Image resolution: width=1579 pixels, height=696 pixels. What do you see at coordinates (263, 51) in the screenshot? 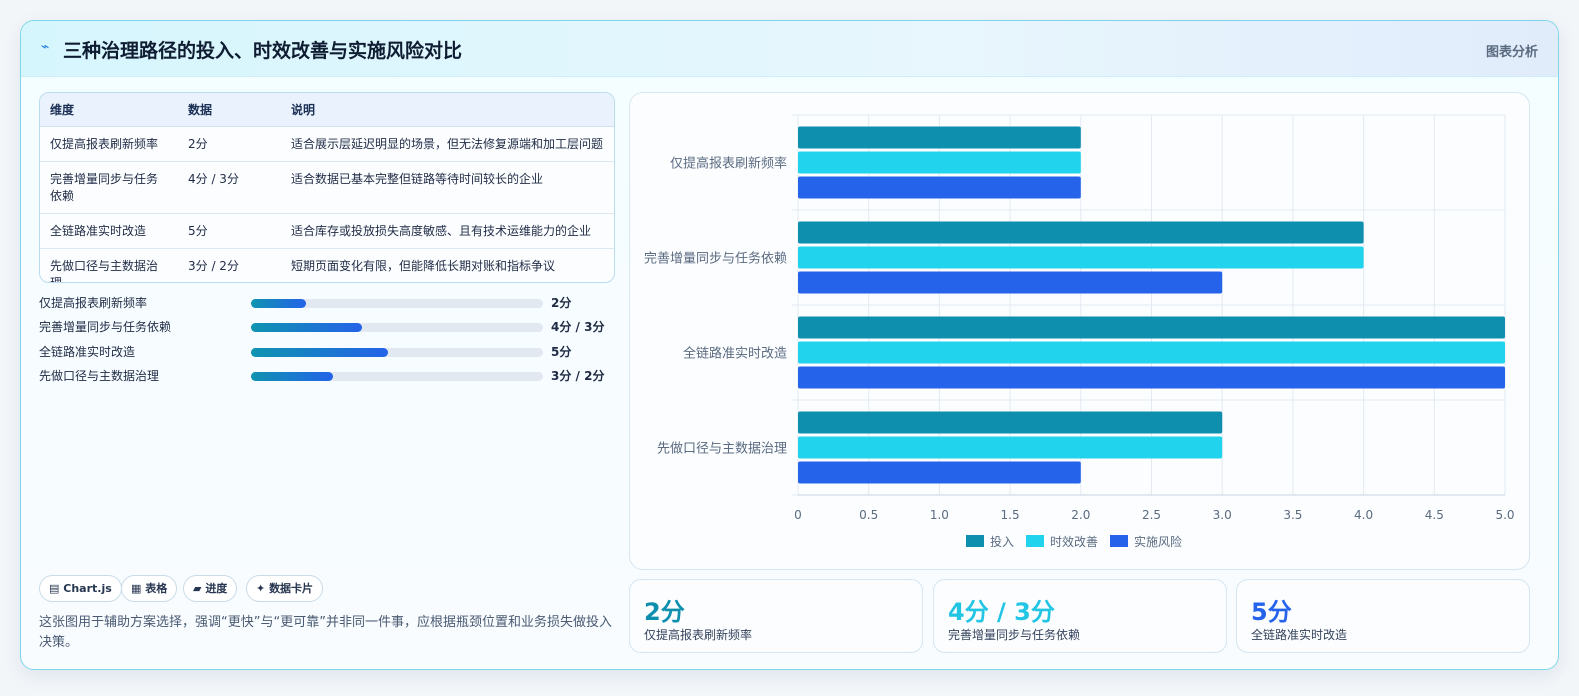
I see `page-title: 三种治理路径的投入、时效改善与实施风险对比` at bounding box center [263, 51].